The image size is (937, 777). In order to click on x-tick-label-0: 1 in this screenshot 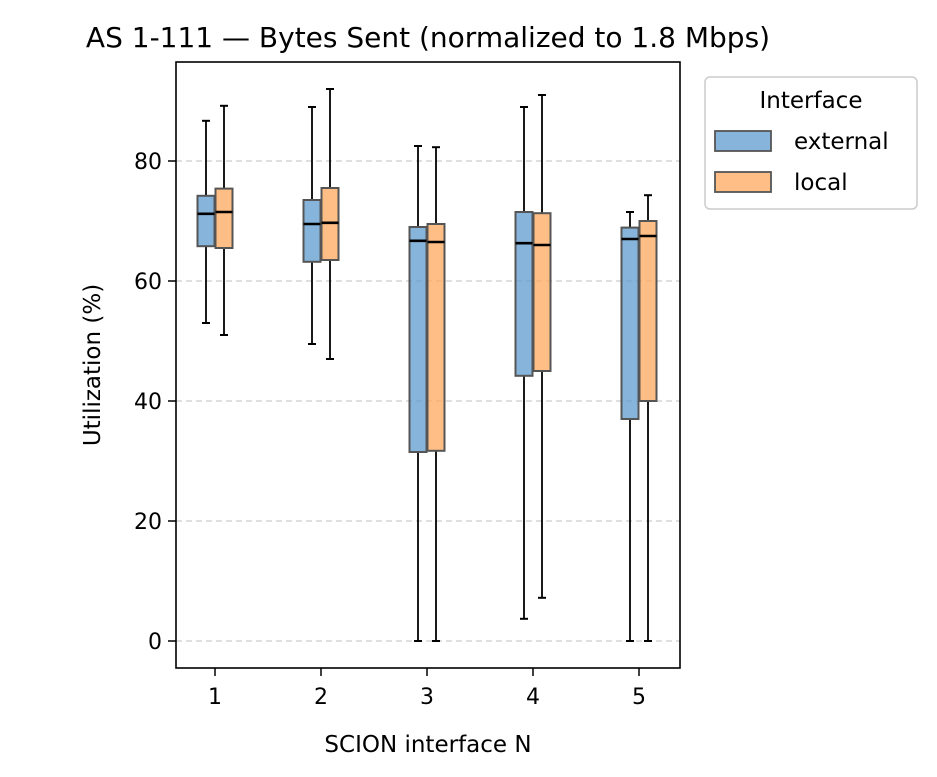, I will do `click(215, 697)`.